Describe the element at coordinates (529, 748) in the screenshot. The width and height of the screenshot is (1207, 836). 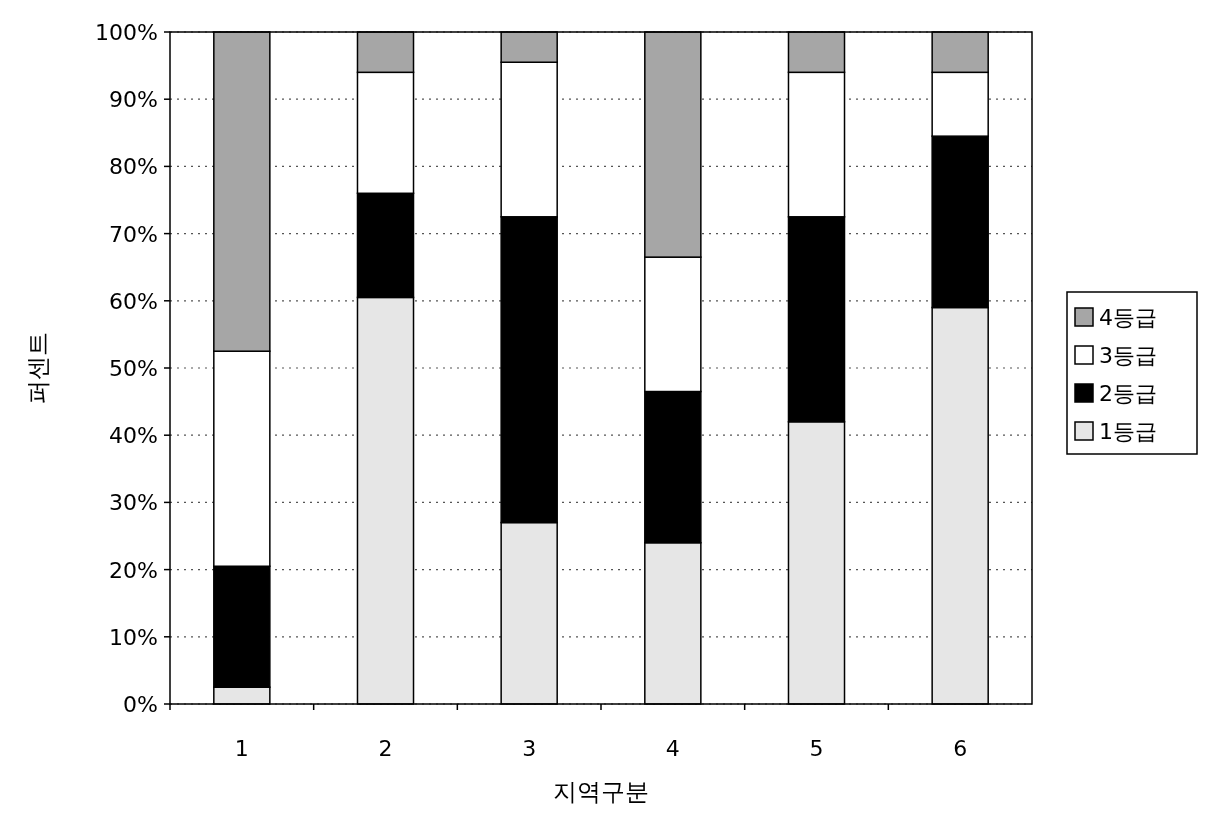
I see `x-tick-label: 3` at that location.